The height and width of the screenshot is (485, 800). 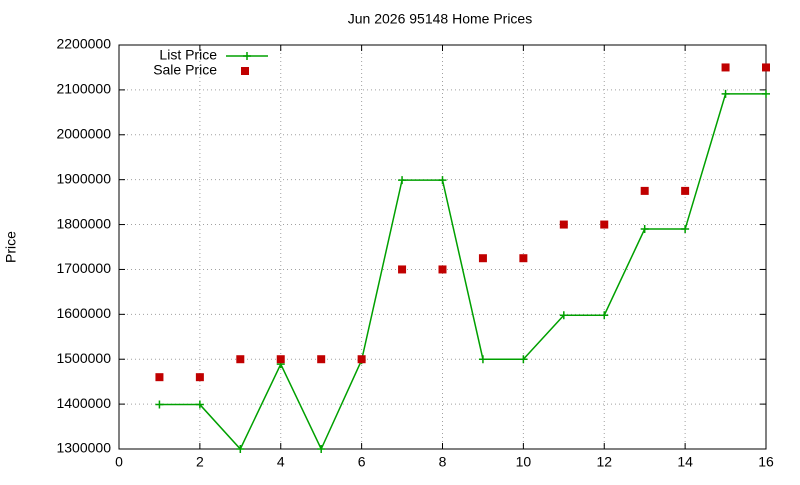 What do you see at coordinates (200, 462) in the screenshot?
I see `x-tick-label: 2` at bounding box center [200, 462].